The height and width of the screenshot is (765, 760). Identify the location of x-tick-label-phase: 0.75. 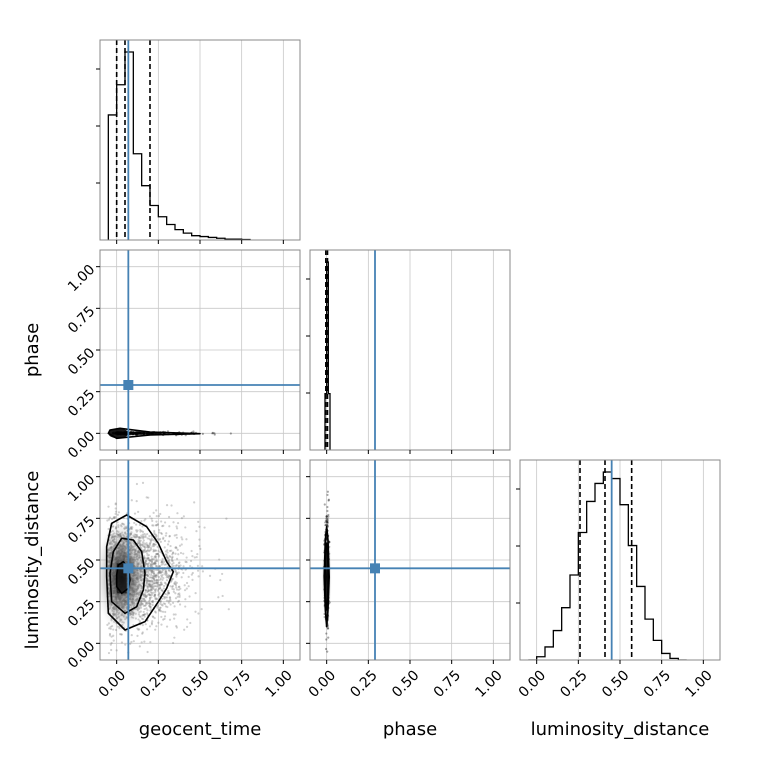
(447, 683).